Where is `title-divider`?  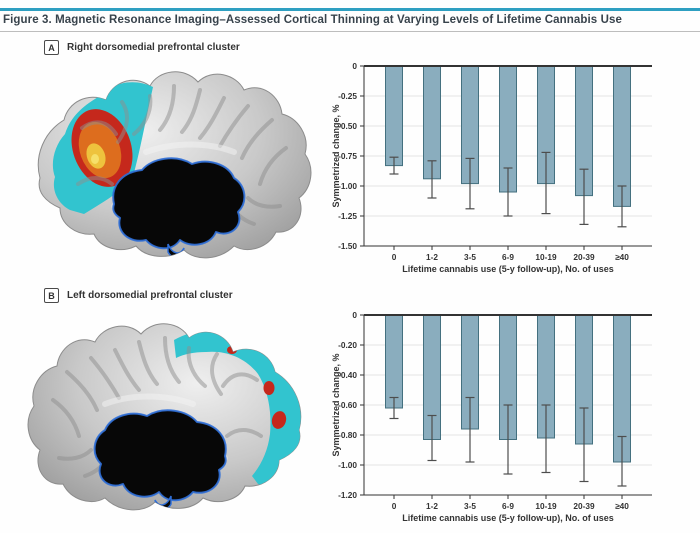 title-divider is located at coordinates (350, 31).